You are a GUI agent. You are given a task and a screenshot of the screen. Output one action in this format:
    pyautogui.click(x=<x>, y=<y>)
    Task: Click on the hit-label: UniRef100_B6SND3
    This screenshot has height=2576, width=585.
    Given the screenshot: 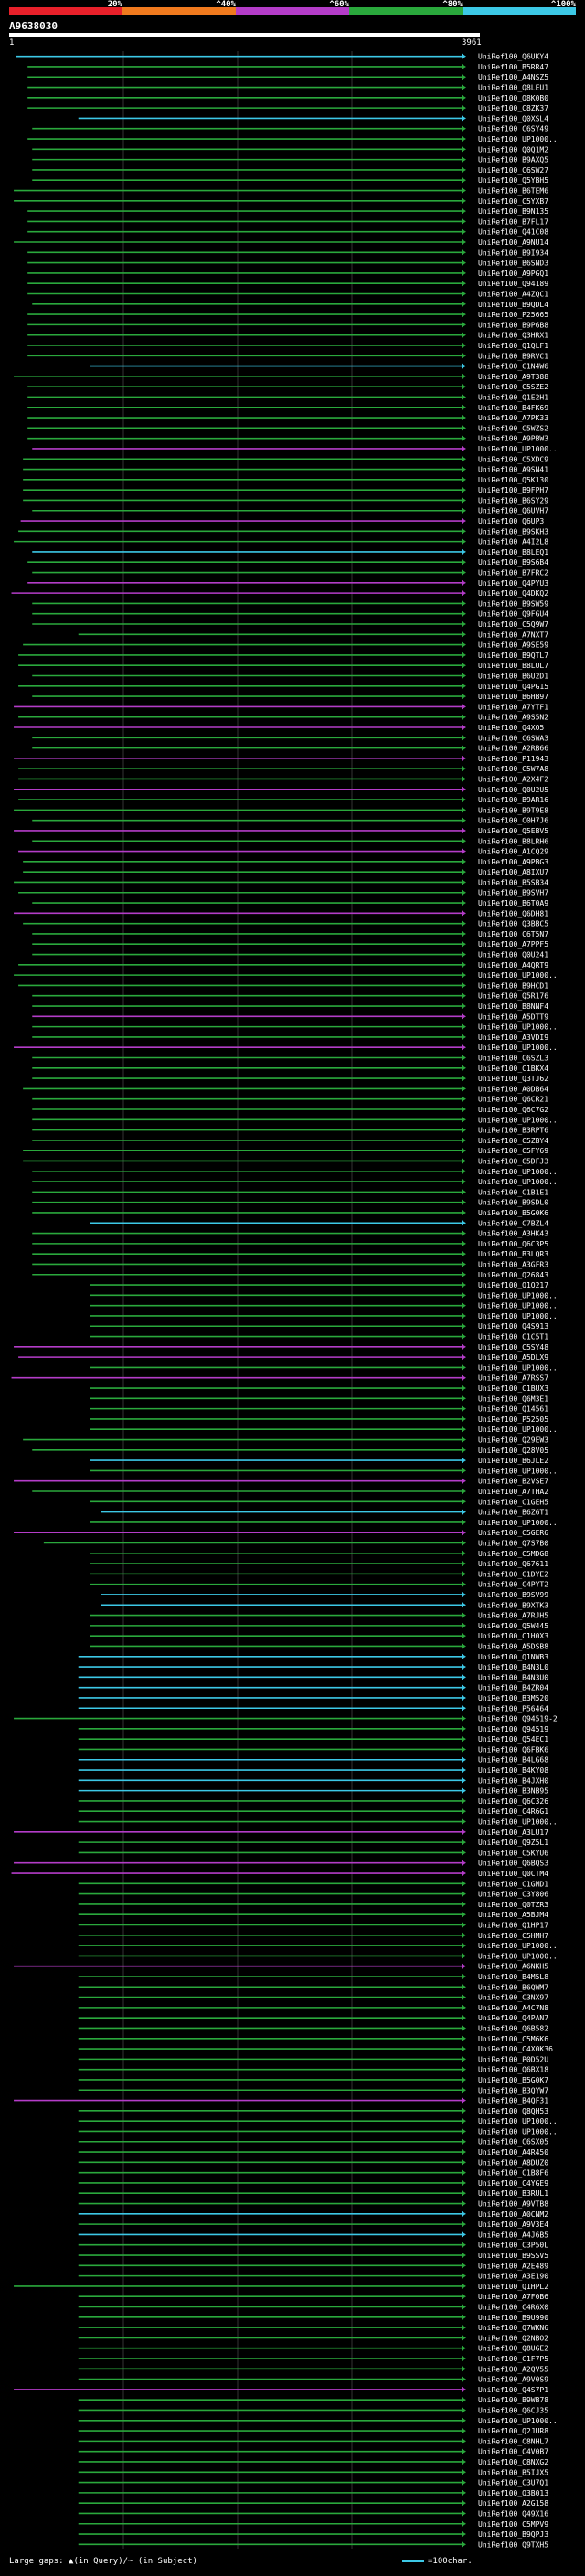 What is the action you would take?
    pyautogui.click(x=513, y=264)
    